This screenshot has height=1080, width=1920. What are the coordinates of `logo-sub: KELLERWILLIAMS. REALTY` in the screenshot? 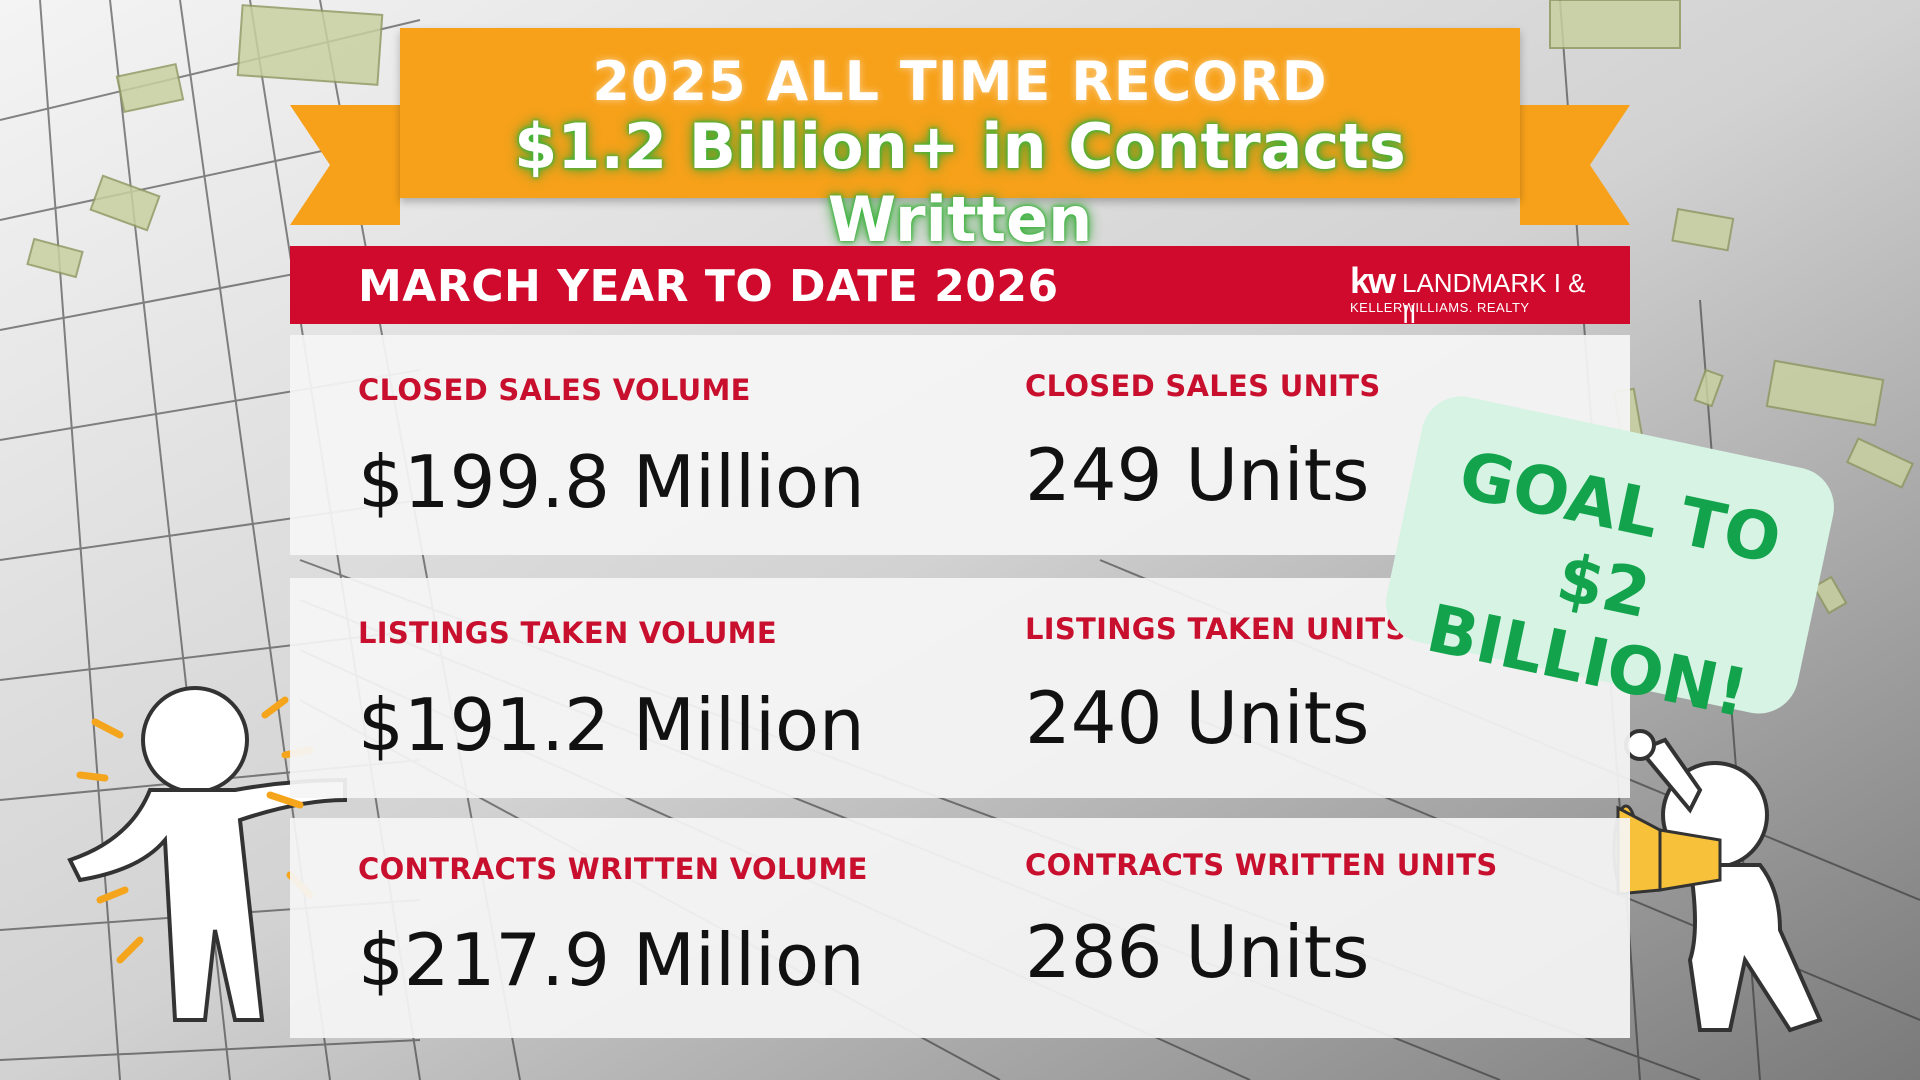 It's located at (1440, 307).